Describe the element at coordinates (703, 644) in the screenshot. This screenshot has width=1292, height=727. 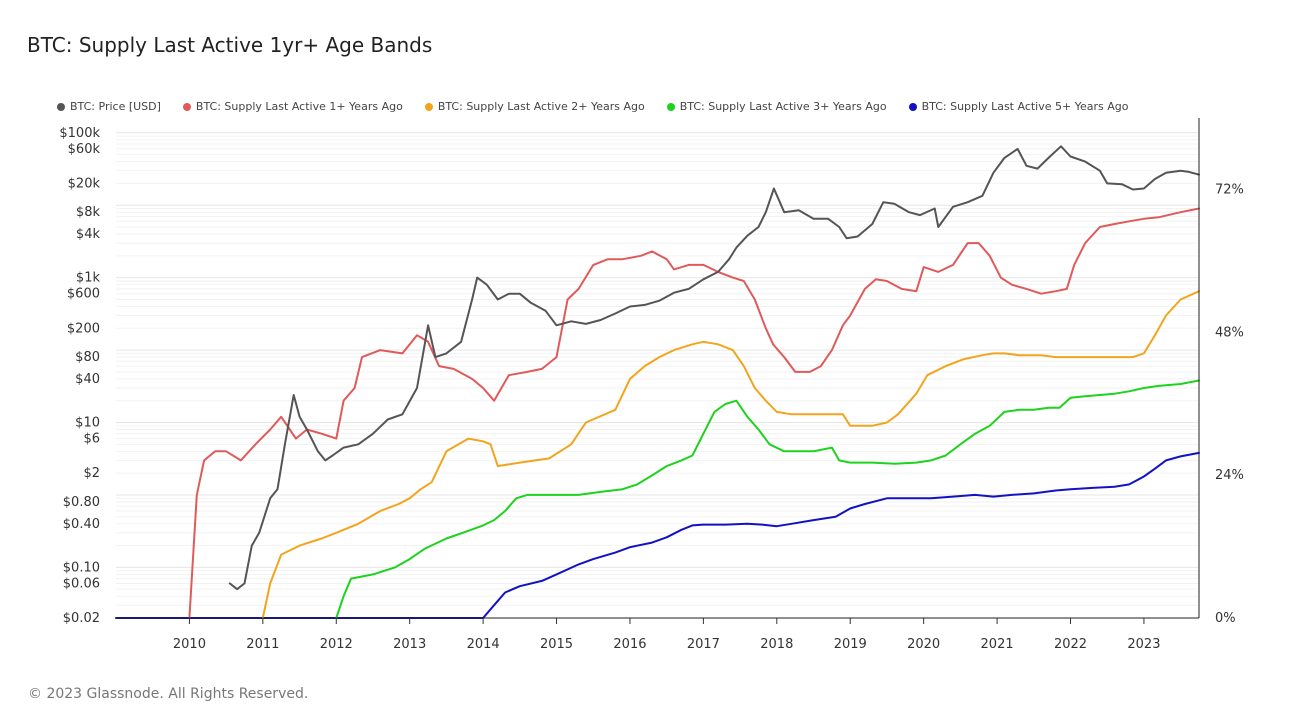
I see `x-tick-label: 2017` at that location.